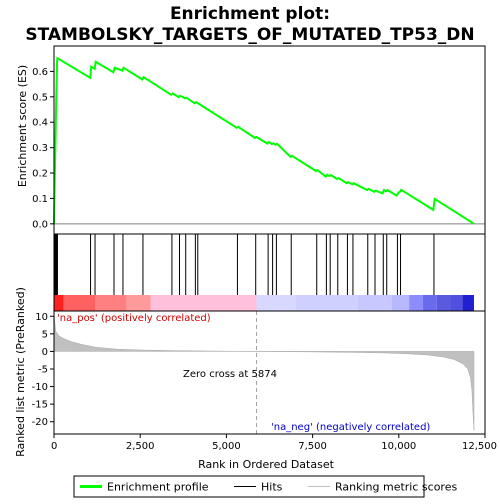  Describe the element at coordinates (40, 174) in the screenshot. I see `es-tick-label-2: 0.2` at that location.